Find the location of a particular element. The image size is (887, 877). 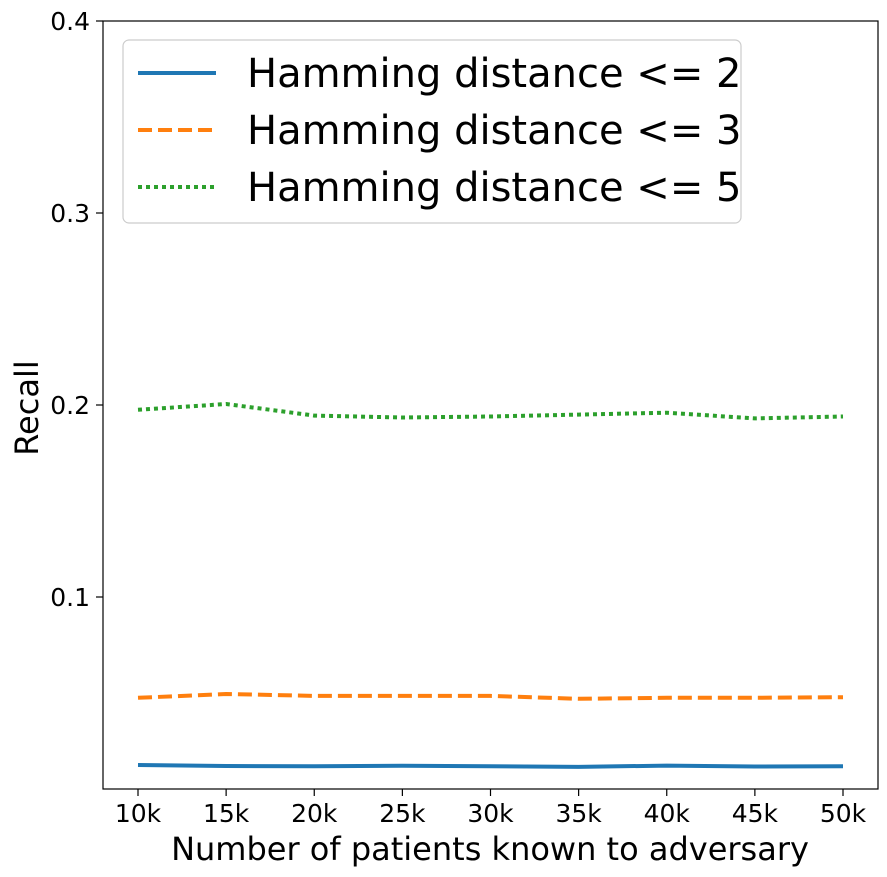

y-axis: 0.1 0.2 0.3 0.4 is located at coordinates (76, 309).